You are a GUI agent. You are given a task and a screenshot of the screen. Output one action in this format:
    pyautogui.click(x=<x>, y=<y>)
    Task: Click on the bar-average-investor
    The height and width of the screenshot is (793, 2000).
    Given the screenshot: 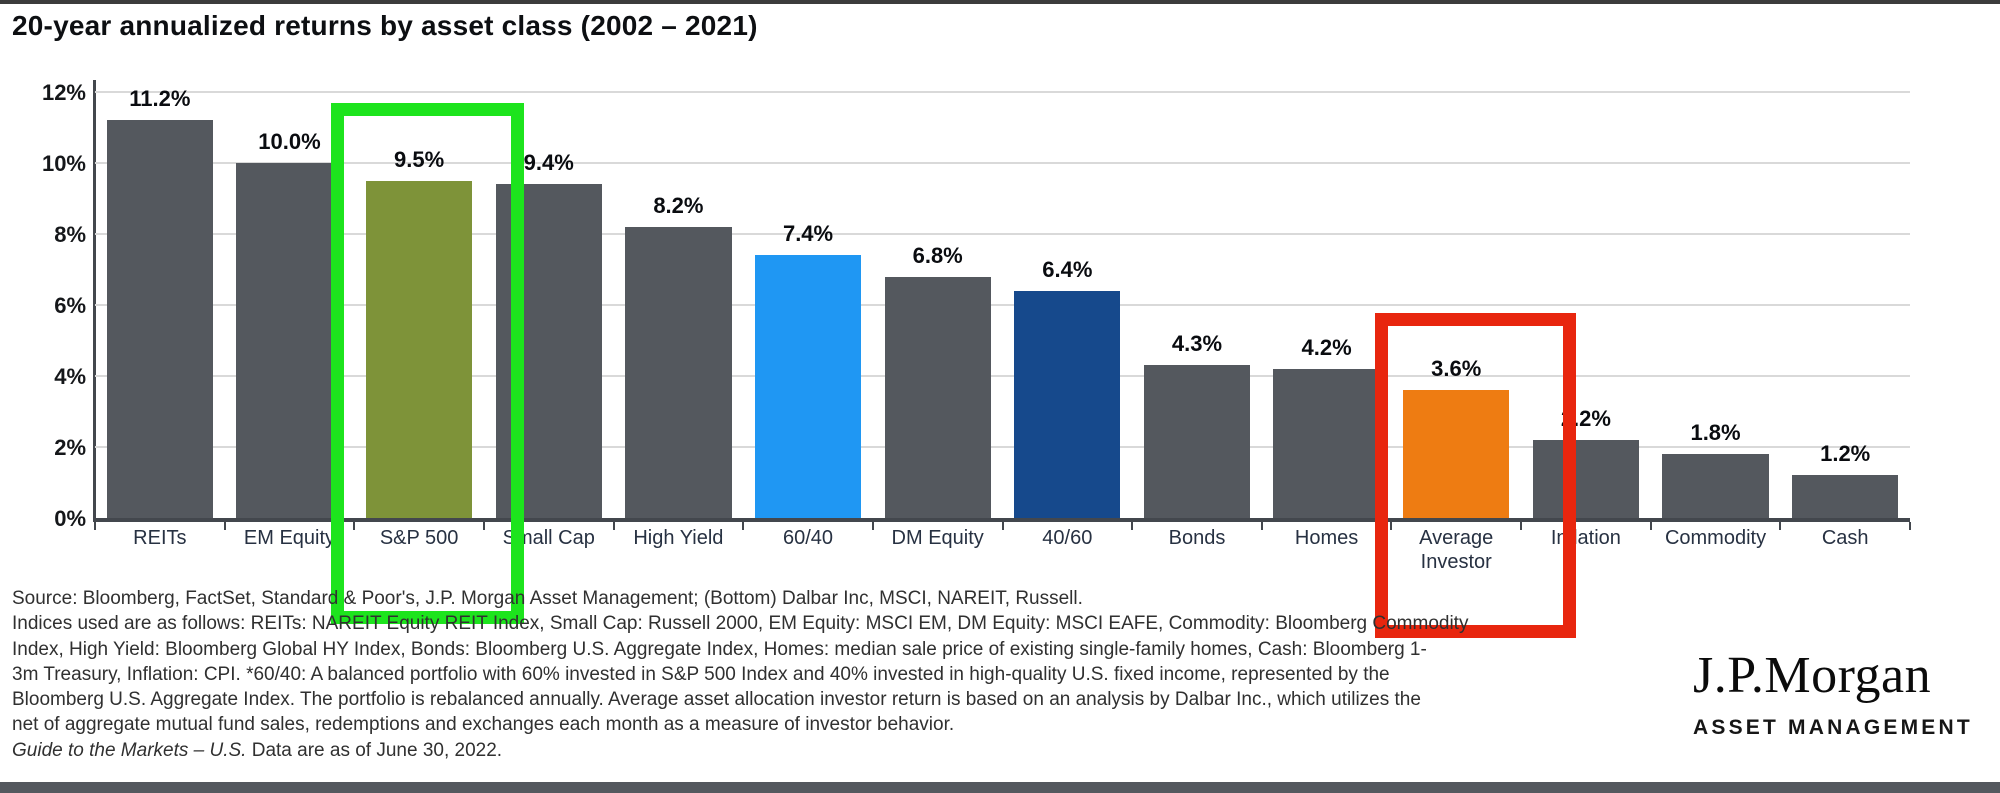 What is the action you would take?
    pyautogui.click(x=1456, y=454)
    